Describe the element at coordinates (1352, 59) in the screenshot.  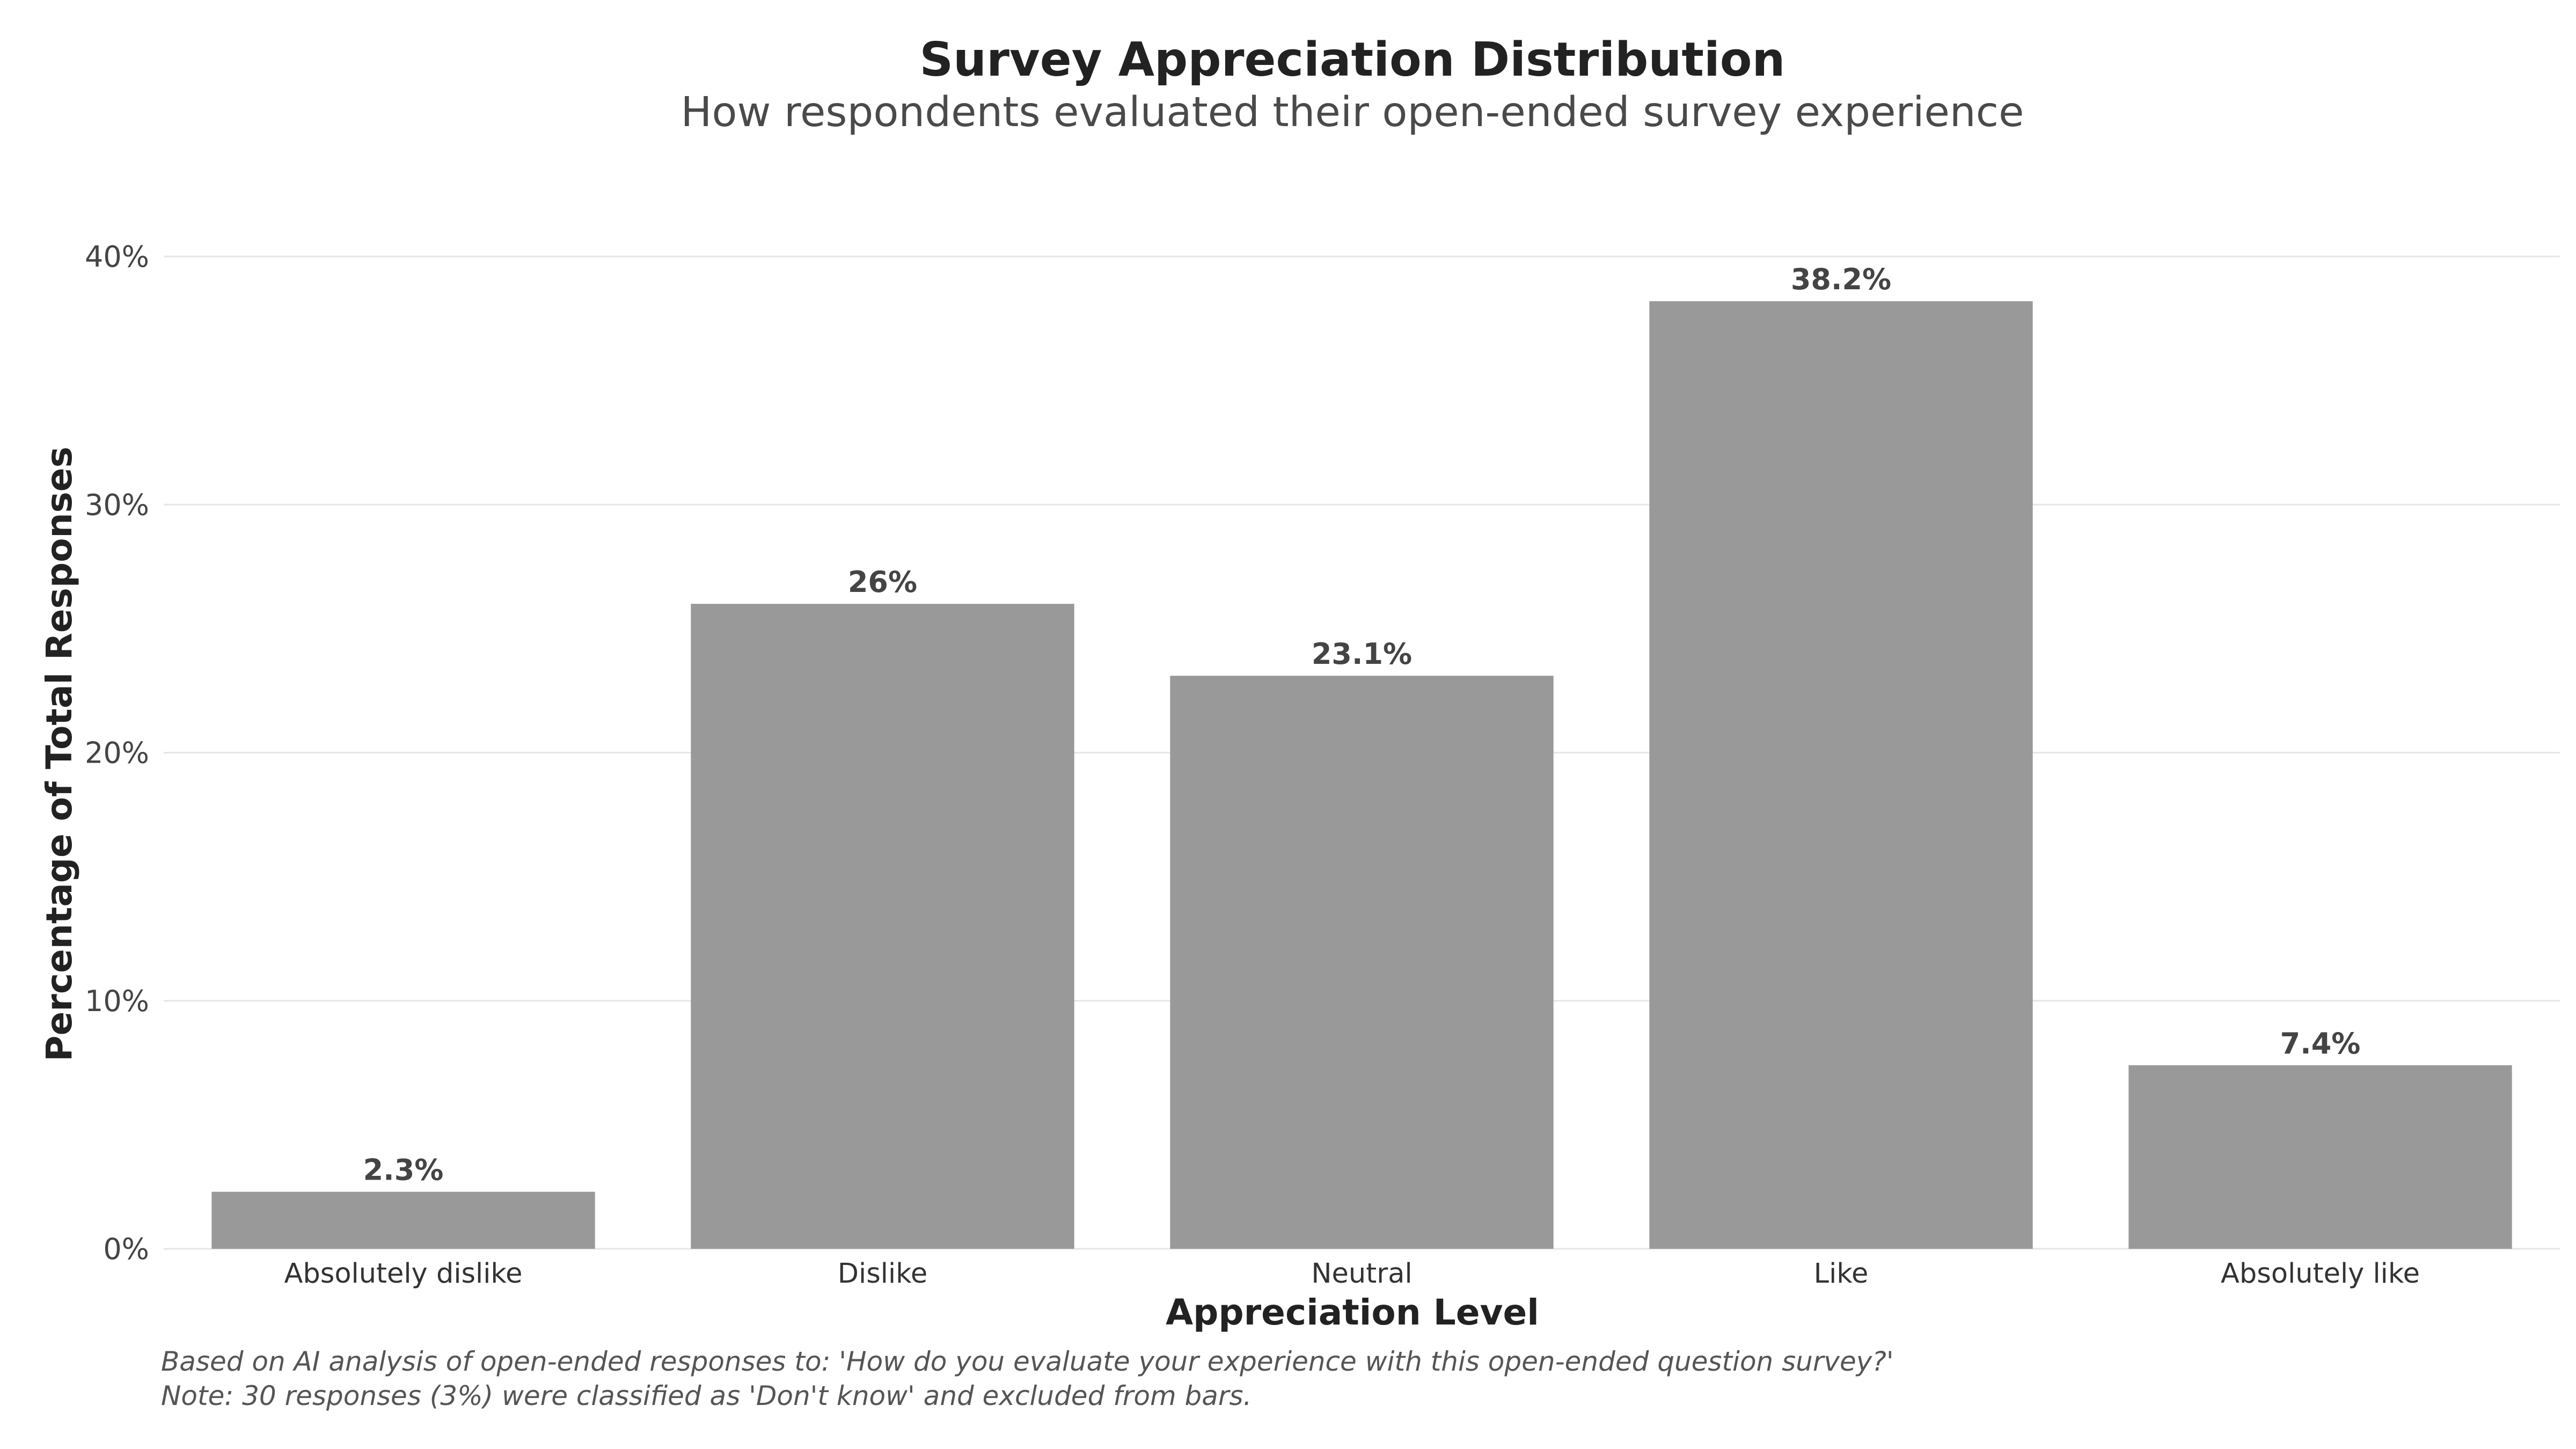
I see `chart-title: Survey Appreciation Distribution` at that location.